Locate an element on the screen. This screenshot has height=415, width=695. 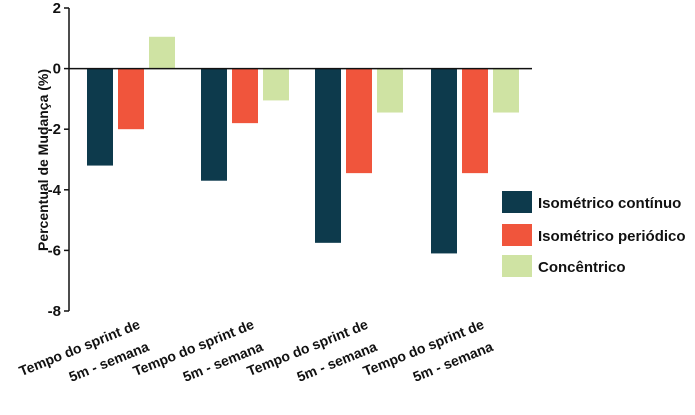
y-tick-label: 2 is located at coordinates (57, 8).